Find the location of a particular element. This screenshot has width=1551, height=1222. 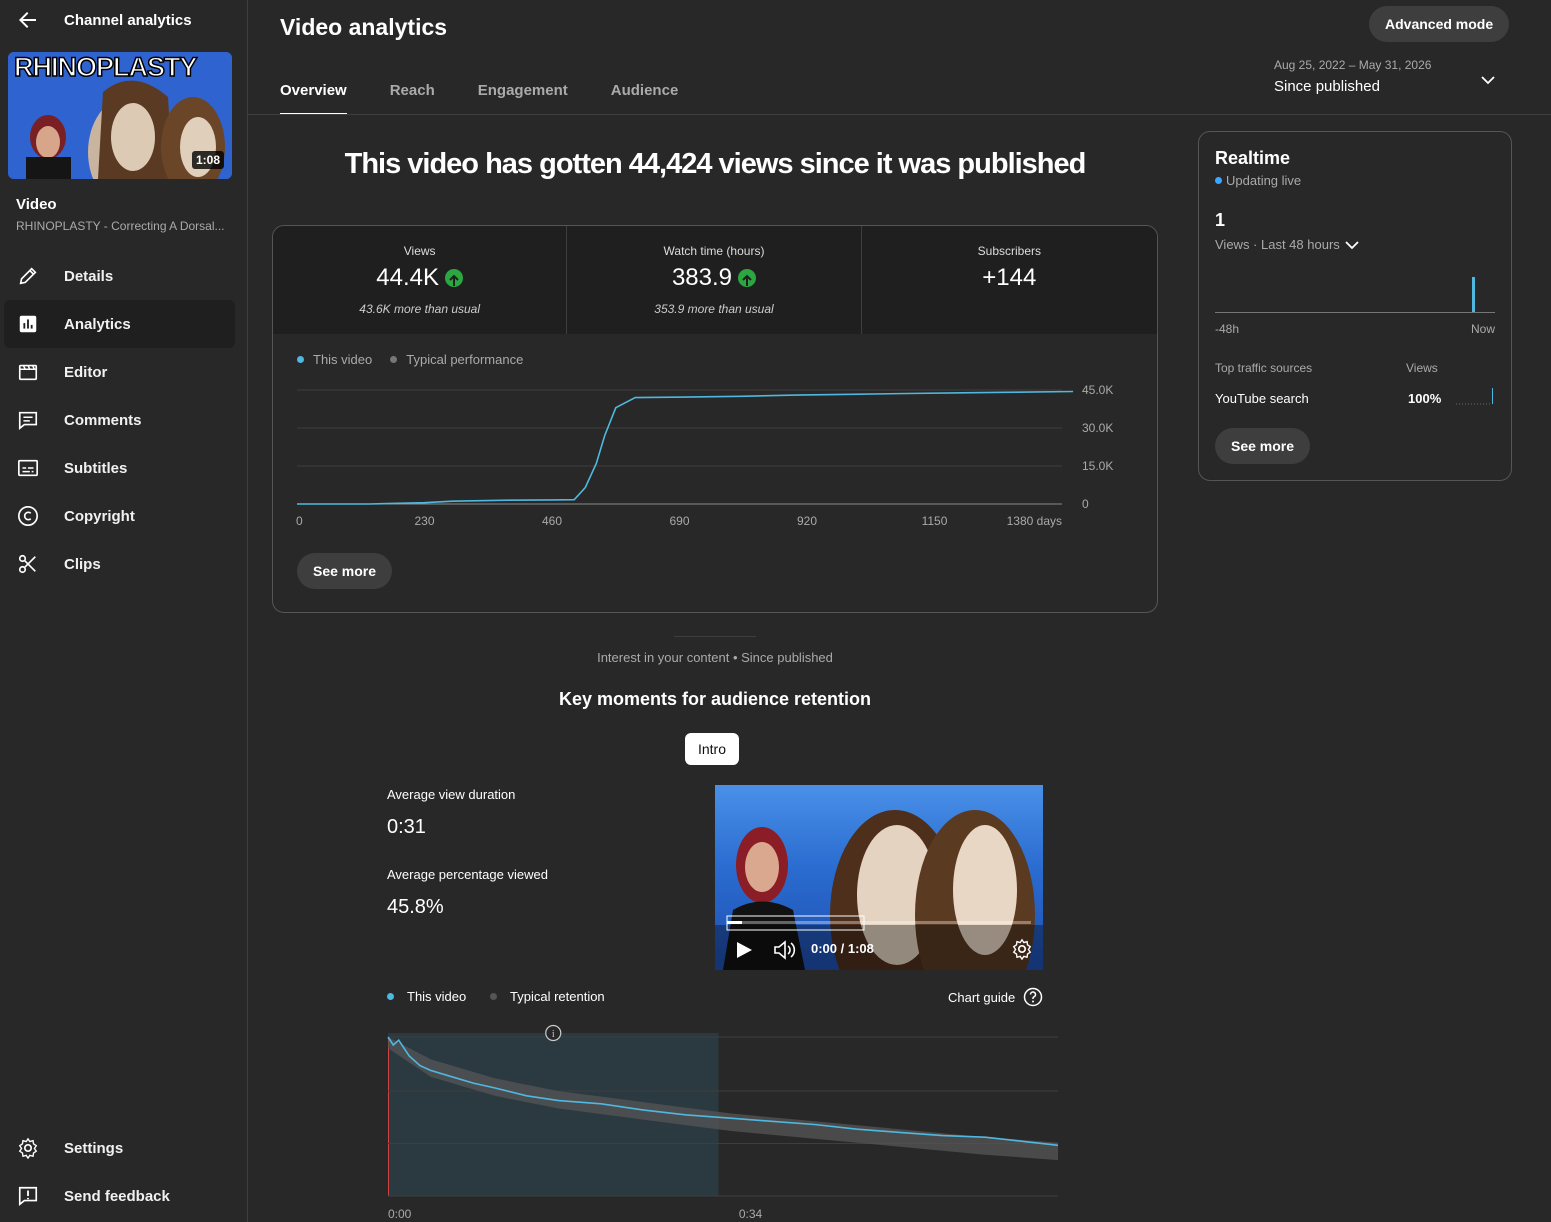

progress-track is located at coordinates (879, 922).